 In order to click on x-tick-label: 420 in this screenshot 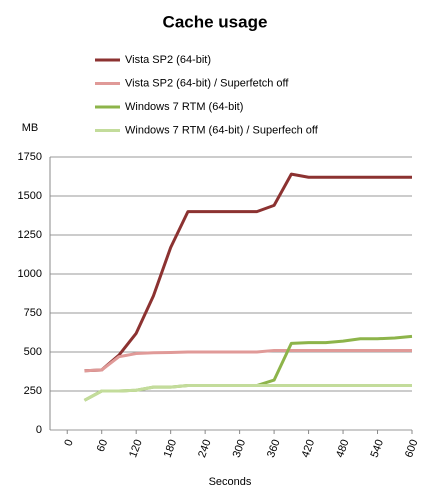, I will do `click(309, 448)`.